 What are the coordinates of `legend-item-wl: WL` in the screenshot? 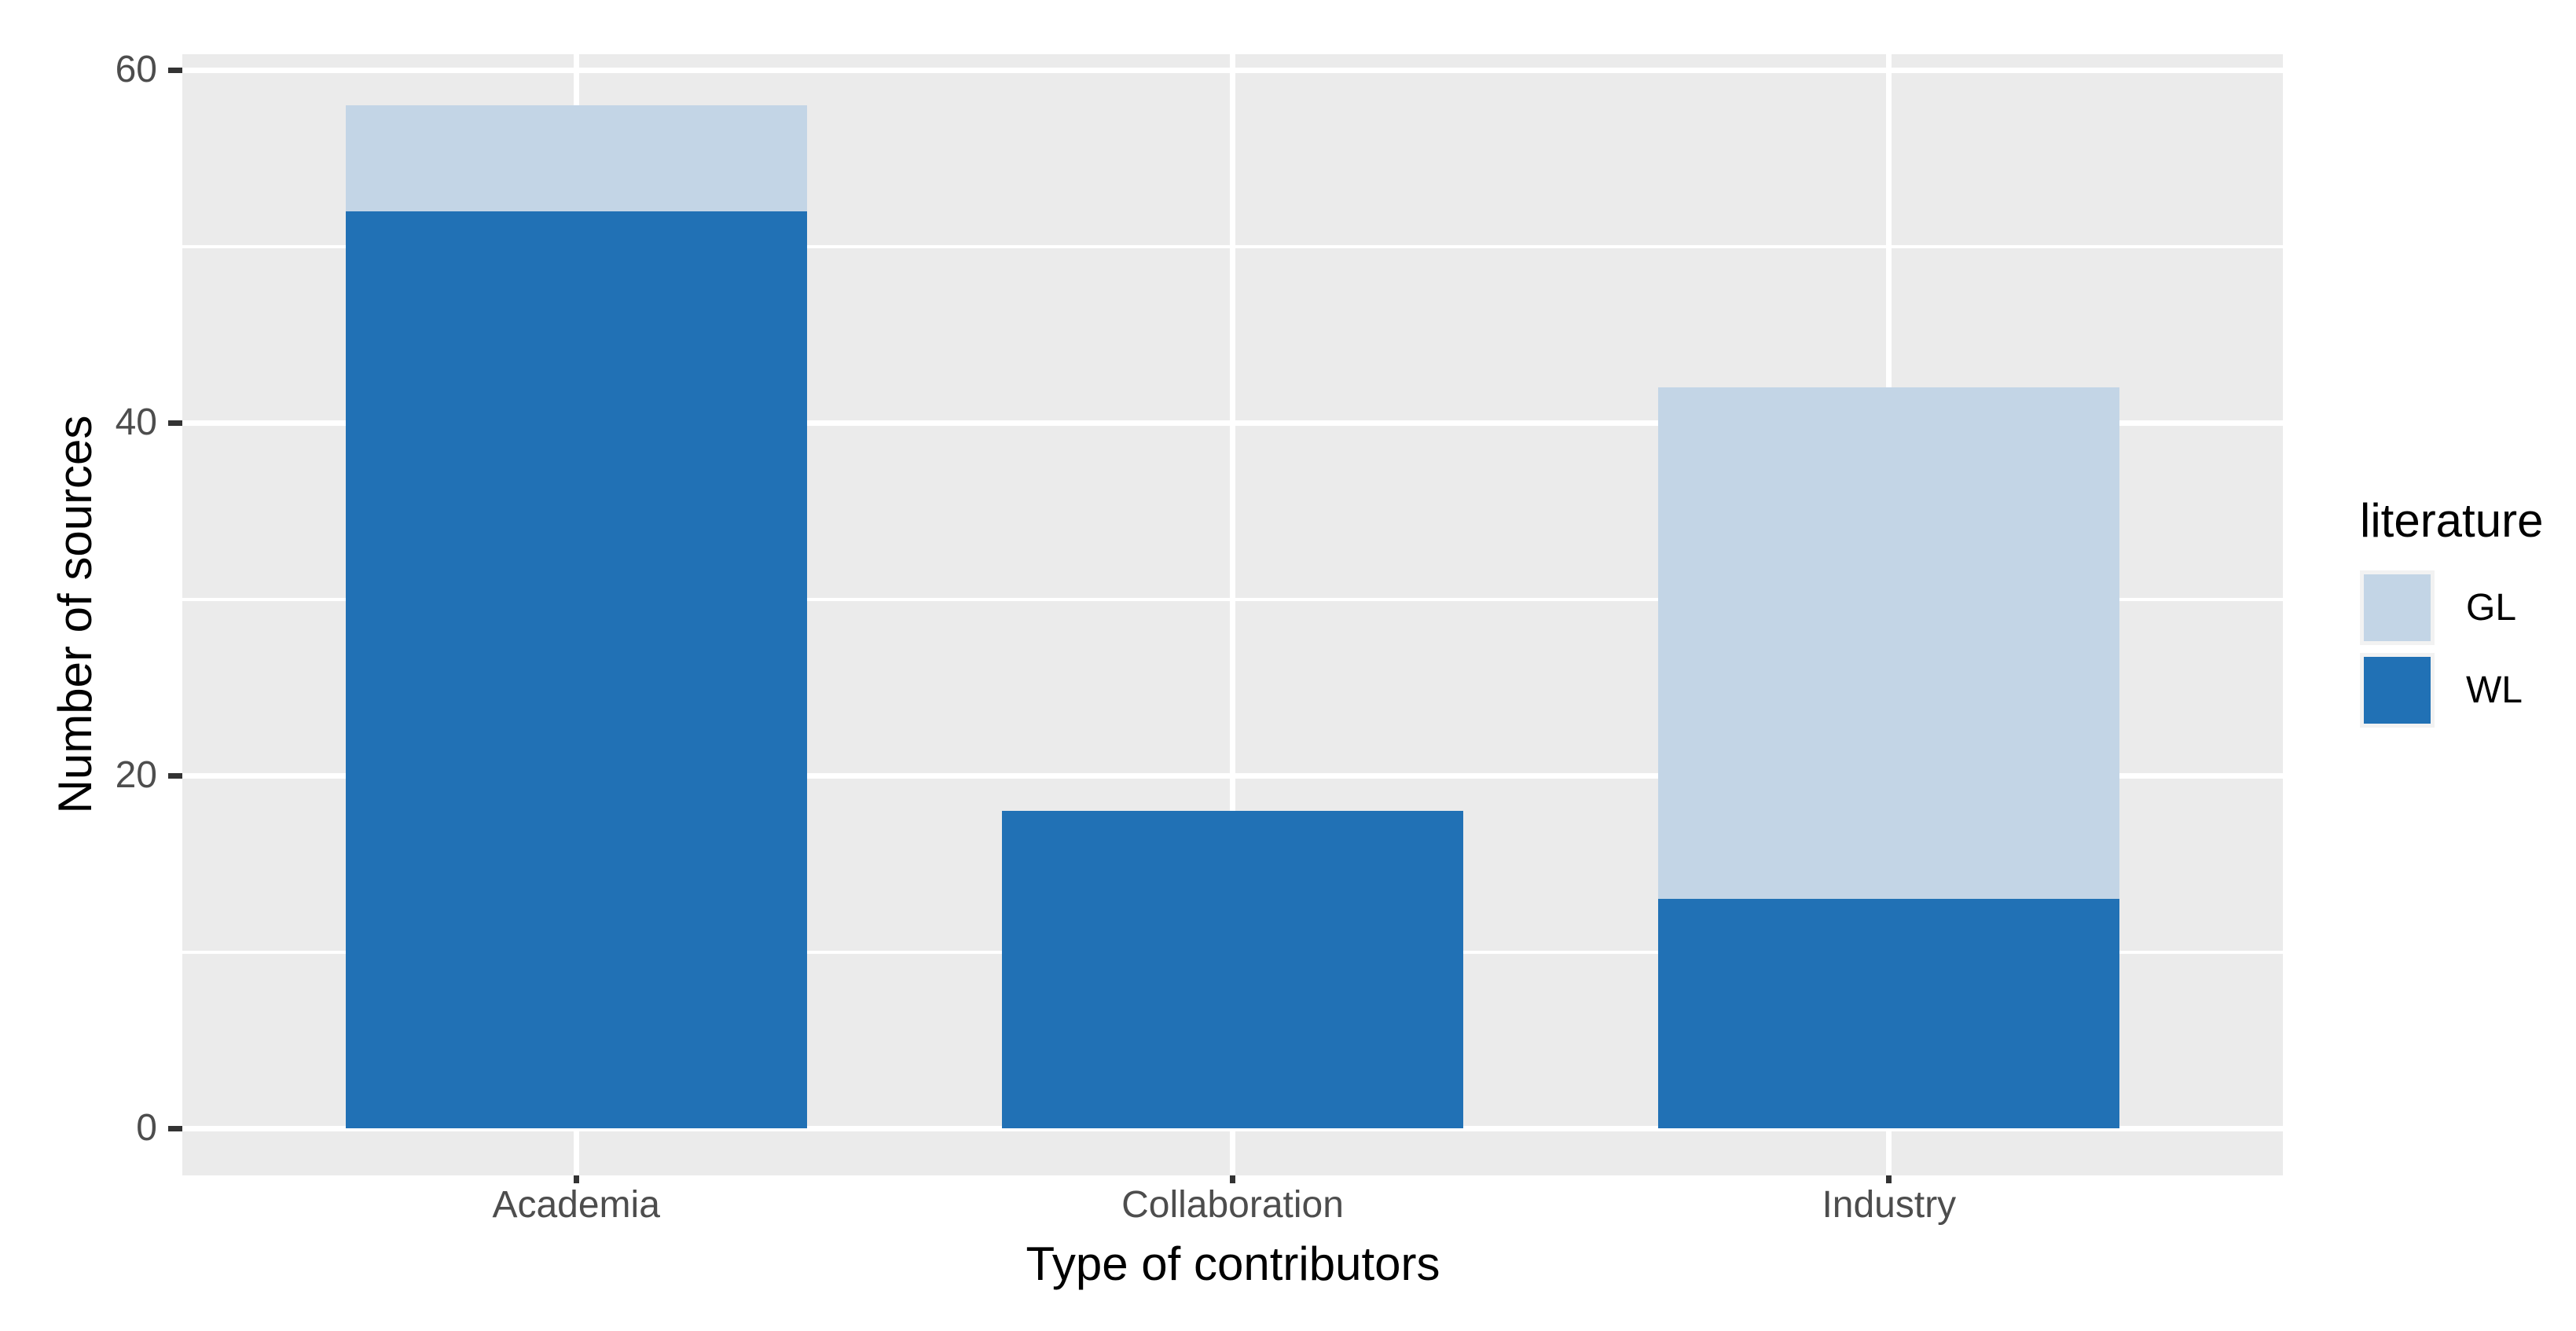 It's located at (2451, 690).